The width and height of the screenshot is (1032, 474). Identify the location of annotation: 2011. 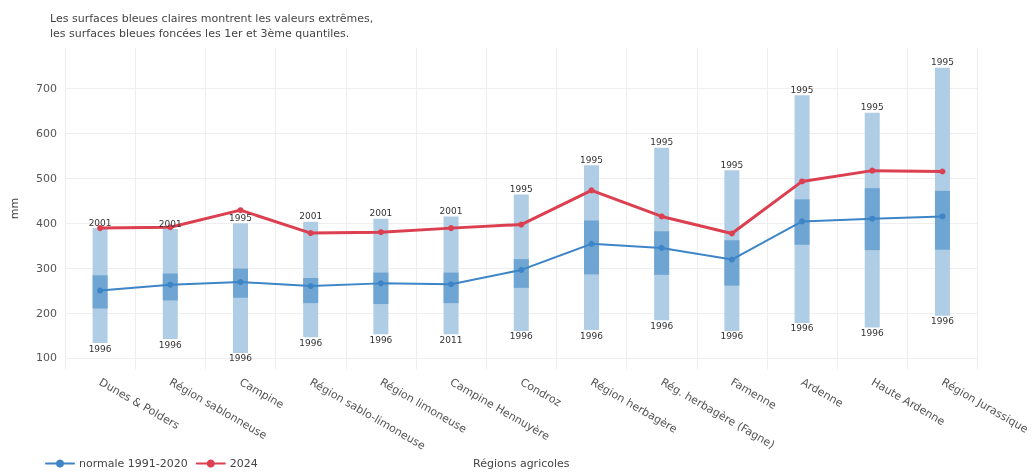
(451, 339).